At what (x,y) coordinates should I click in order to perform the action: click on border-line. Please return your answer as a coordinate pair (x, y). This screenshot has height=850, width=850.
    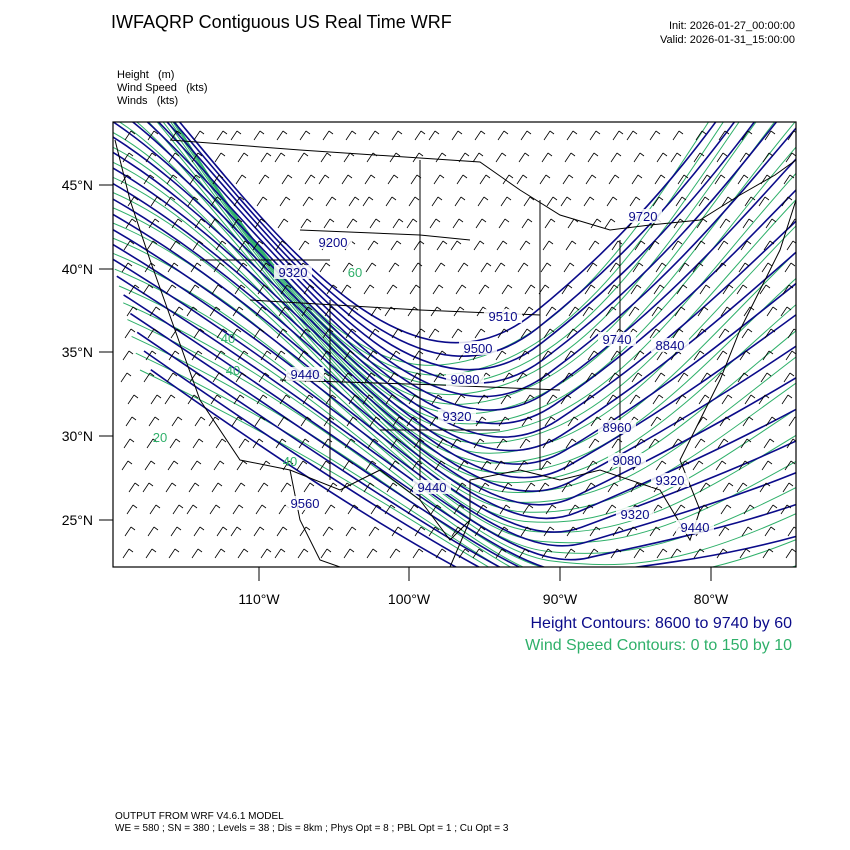
    Looking at the image, I should click on (482, 185).